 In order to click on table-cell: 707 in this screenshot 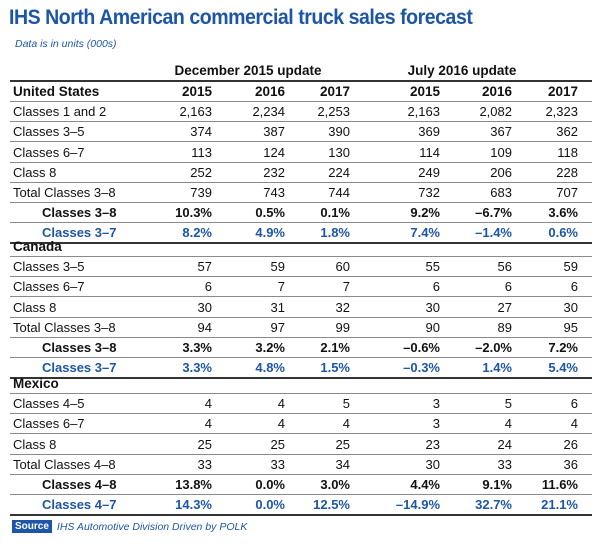, I will do `click(567, 192)`.